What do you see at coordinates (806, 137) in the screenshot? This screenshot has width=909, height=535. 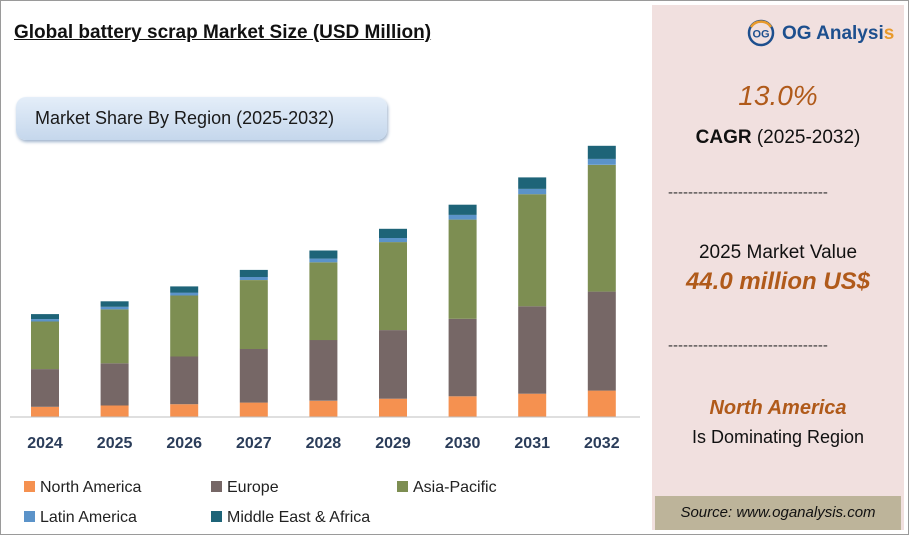 I see `cagr-label-period: (2025-2032)` at bounding box center [806, 137].